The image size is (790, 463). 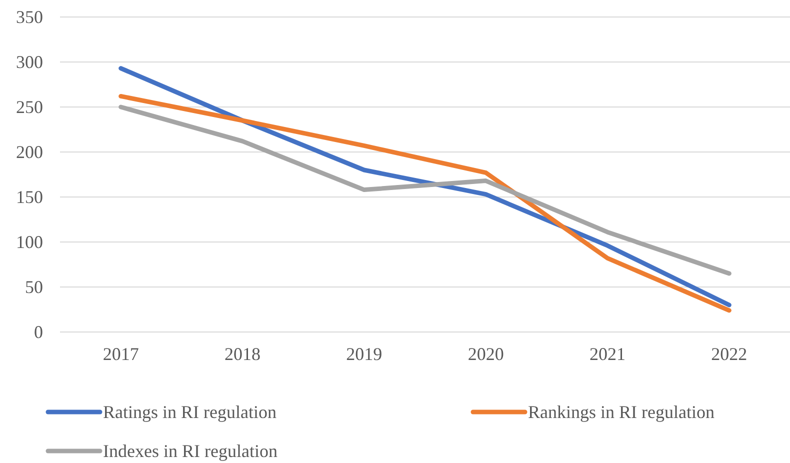 What do you see at coordinates (729, 354) in the screenshot?
I see `x-tick-label: 2022` at bounding box center [729, 354].